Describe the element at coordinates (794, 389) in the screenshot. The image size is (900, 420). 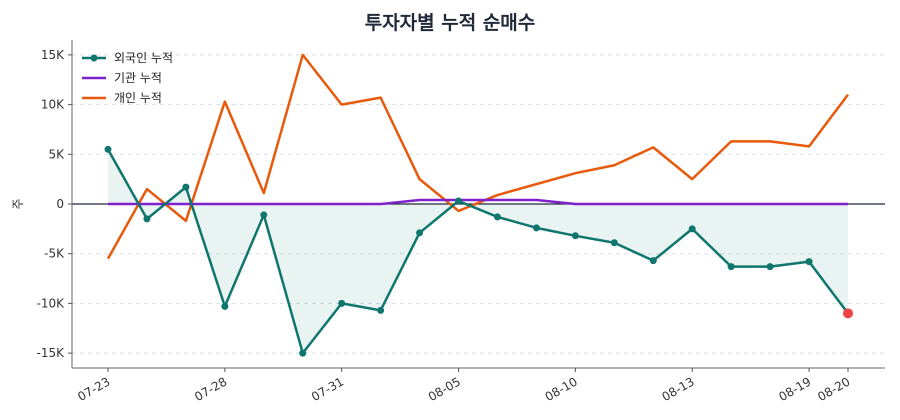
I see `x-tick-label: 08-19` at that location.